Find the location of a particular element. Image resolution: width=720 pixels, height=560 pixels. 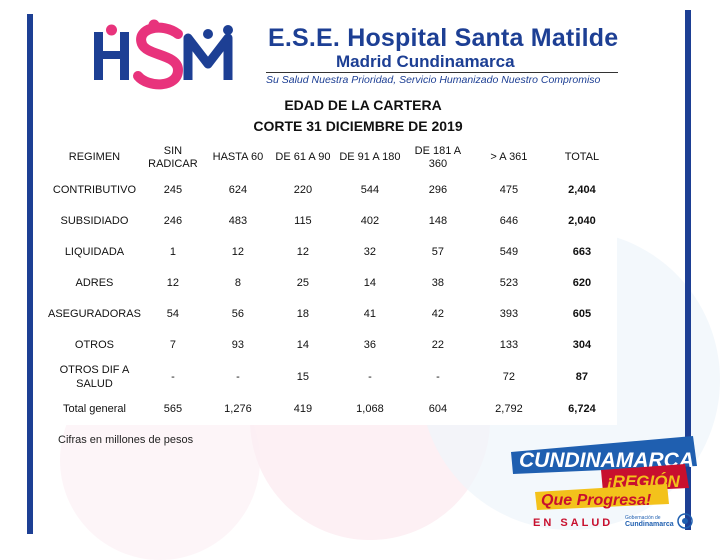

table-cell: 8 is located at coordinates (237, 283).